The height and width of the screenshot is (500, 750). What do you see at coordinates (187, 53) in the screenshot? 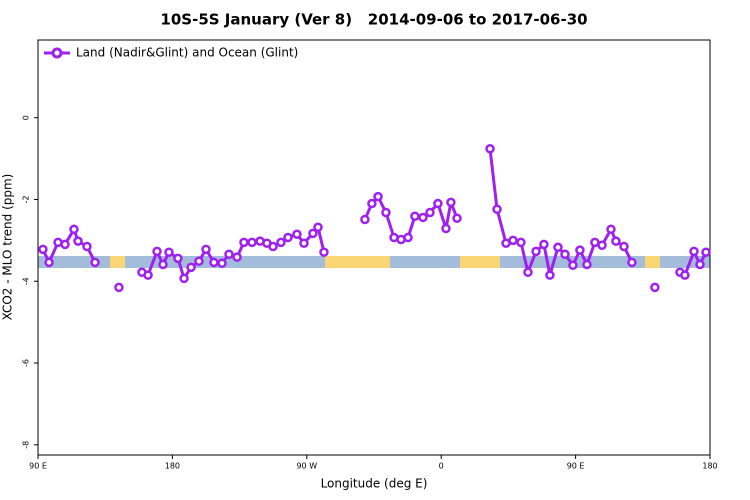
I see `legend-label: Land (Nadir&Glint) and Ocean (Glint)` at bounding box center [187, 53].